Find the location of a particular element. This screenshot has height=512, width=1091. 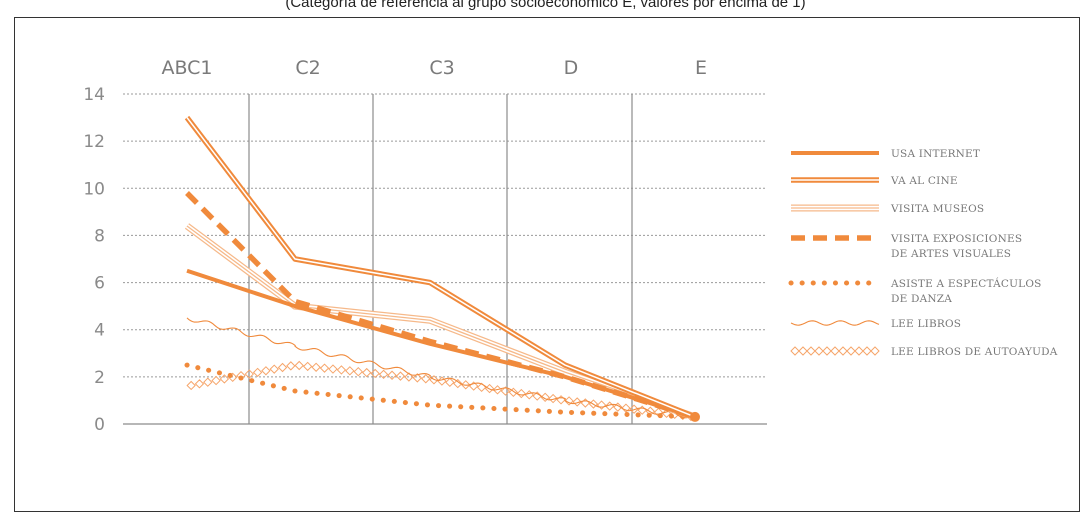

x-category-label: D is located at coordinates (571, 68).